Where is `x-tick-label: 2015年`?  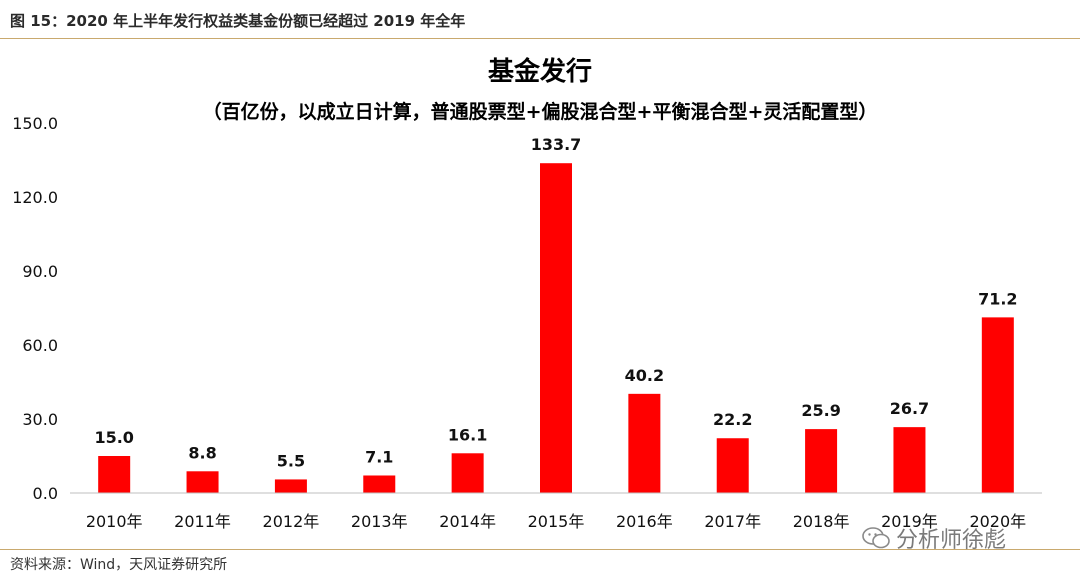
x-tick-label: 2015年 is located at coordinates (556, 521).